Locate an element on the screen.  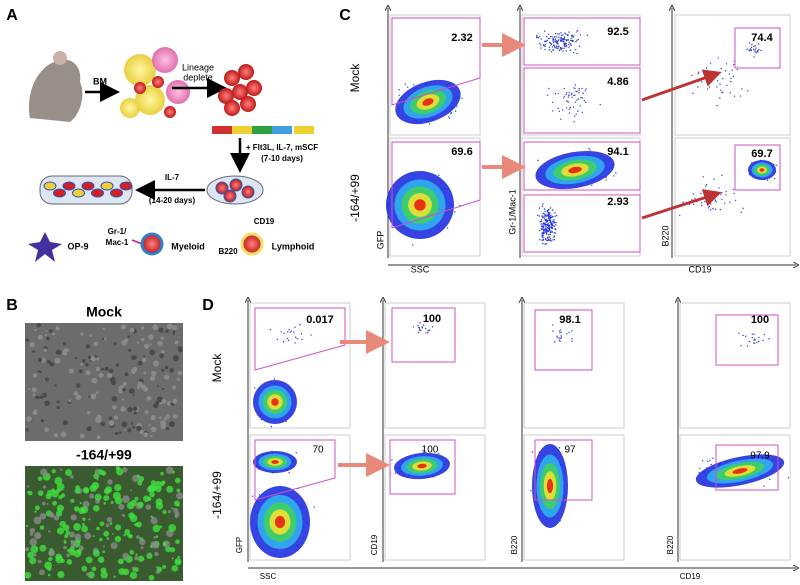
micrograph is located at coordinates (104, 382).